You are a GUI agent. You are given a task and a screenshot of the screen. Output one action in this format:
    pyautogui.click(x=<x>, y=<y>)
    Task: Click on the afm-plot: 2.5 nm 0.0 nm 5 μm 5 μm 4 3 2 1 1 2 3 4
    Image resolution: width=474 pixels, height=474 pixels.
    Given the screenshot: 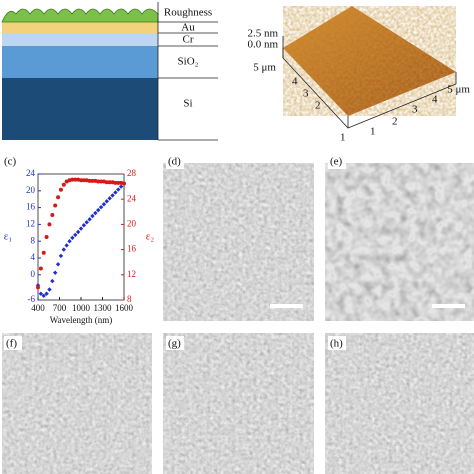 What is the action you would take?
    pyautogui.click(x=358, y=75)
    